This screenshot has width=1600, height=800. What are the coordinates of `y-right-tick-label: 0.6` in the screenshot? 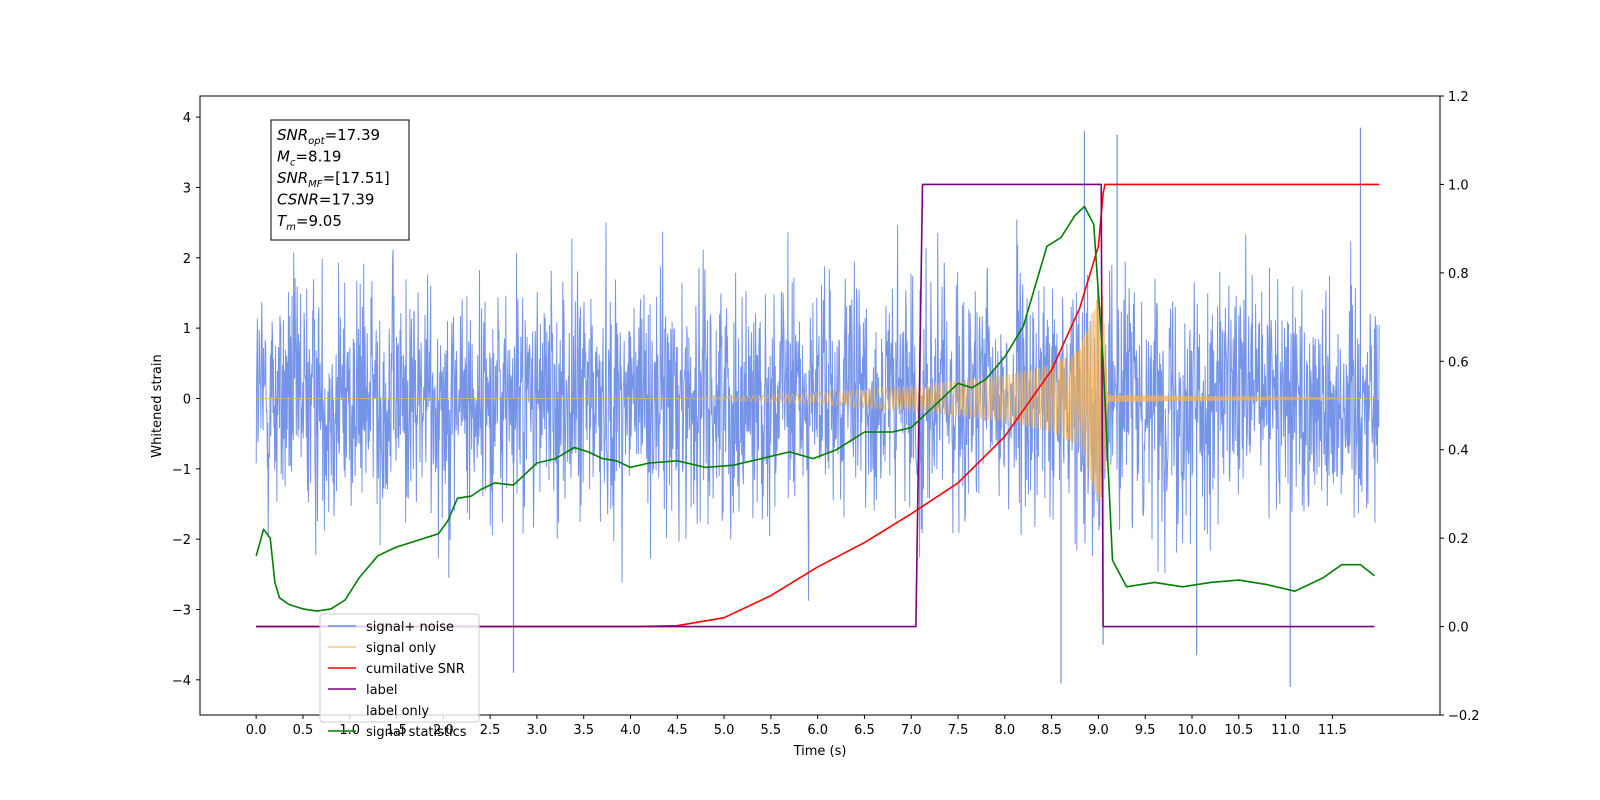 It's located at (1458, 362).